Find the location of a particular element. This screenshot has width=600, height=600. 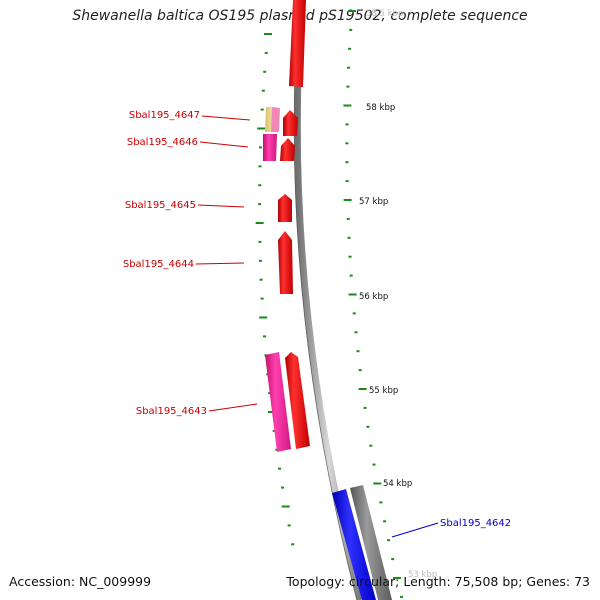

kbp-label-55: 55 kbp is located at coordinates (383, 391).